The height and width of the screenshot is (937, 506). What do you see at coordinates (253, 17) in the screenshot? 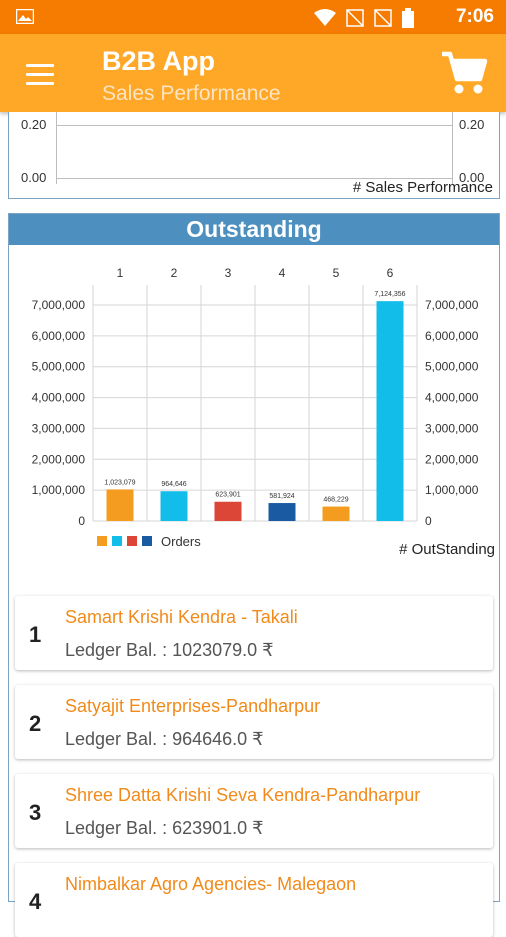
I see `status-bar: 7:06` at bounding box center [253, 17].